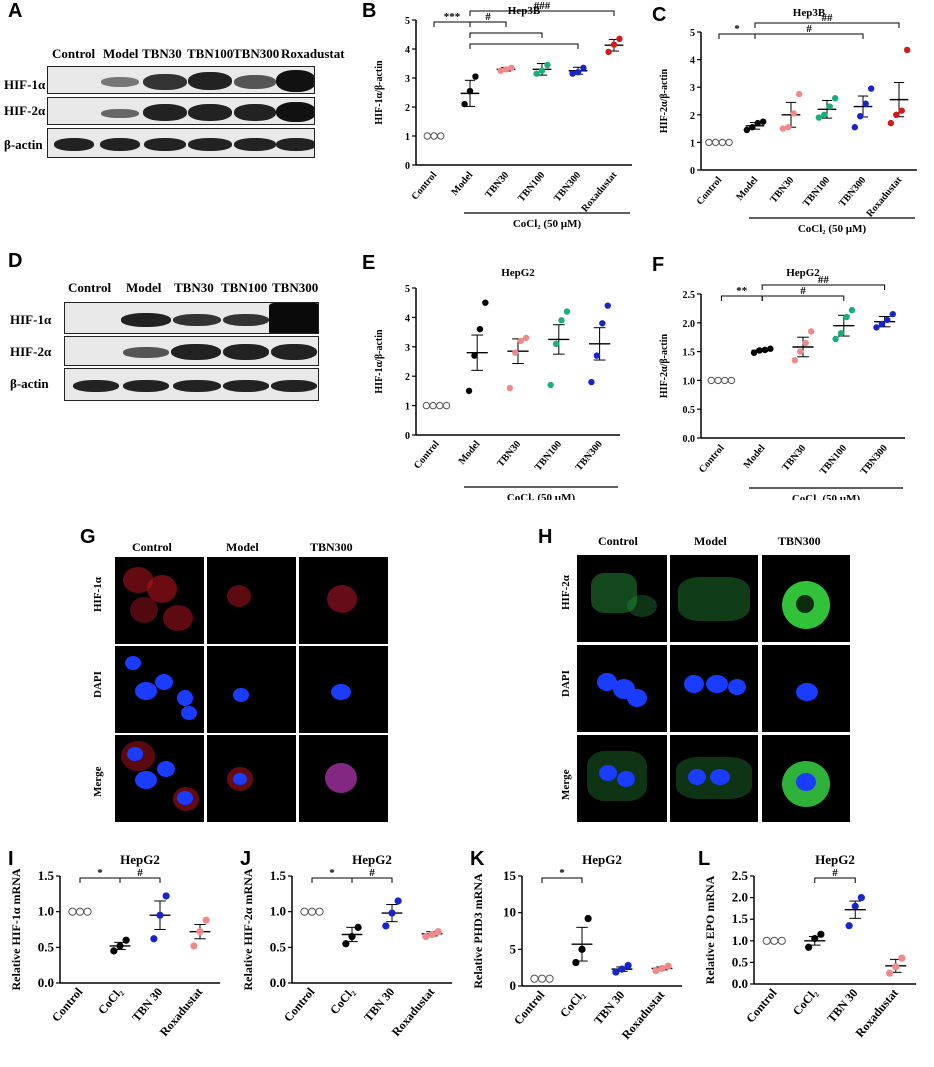 The width and height of the screenshot is (934, 1067). What do you see at coordinates (689, 353) in the screenshot?
I see `y-tick-label: 1.5` at bounding box center [689, 353].